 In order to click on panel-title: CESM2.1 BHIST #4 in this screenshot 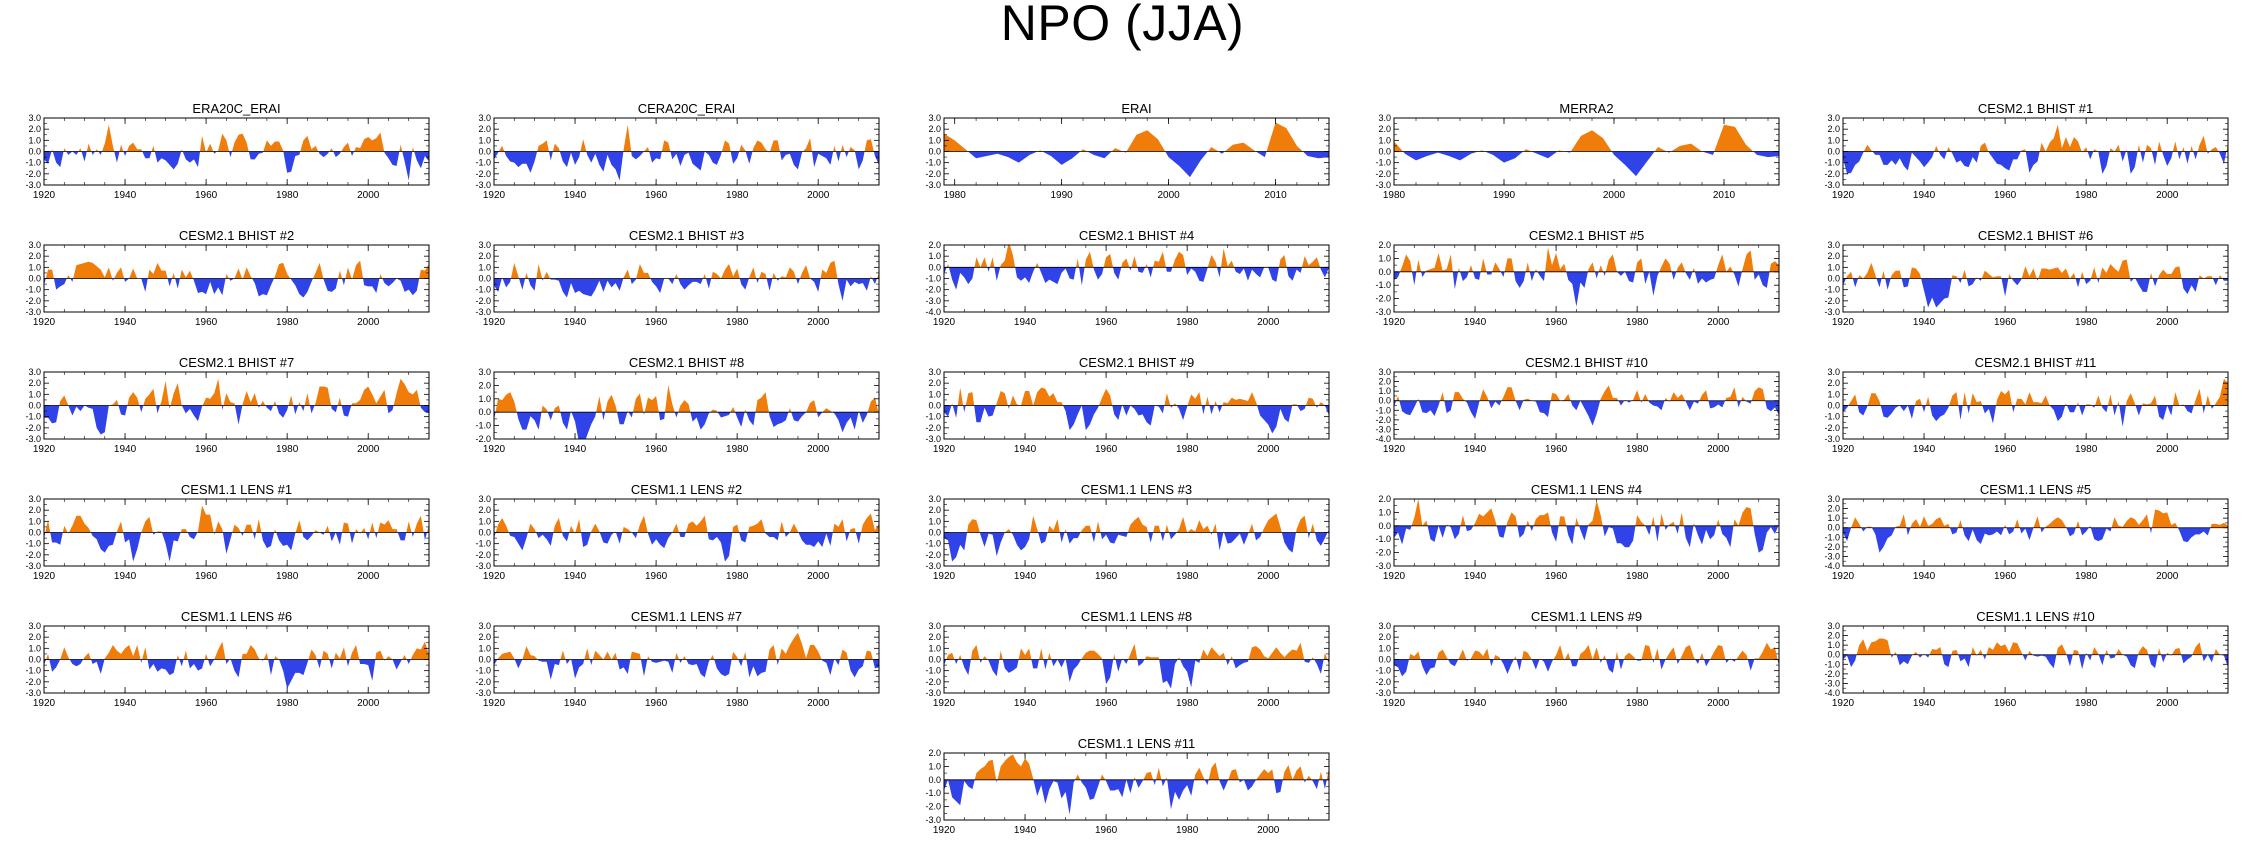, I will do `click(1136, 235)`.